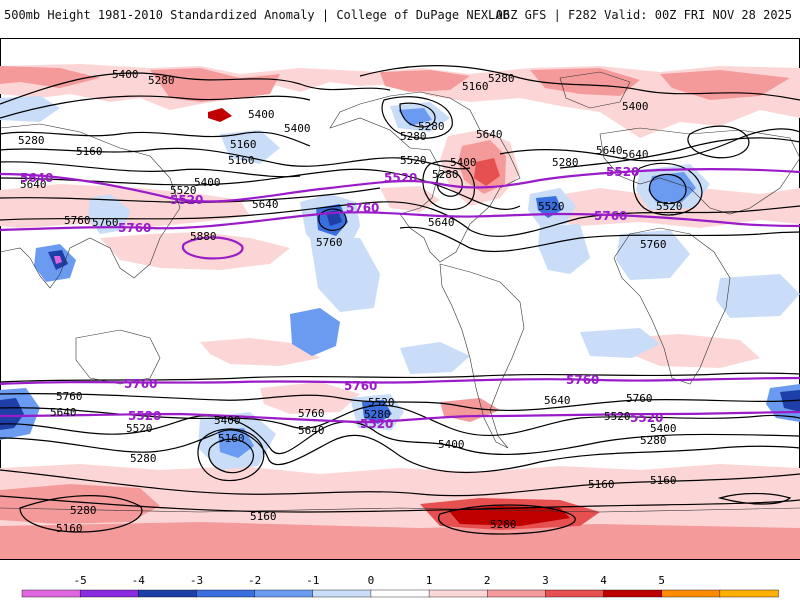  What do you see at coordinates (203, 236) in the screenshot?
I see `contour-label: 5880` at bounding box center [203, 236].